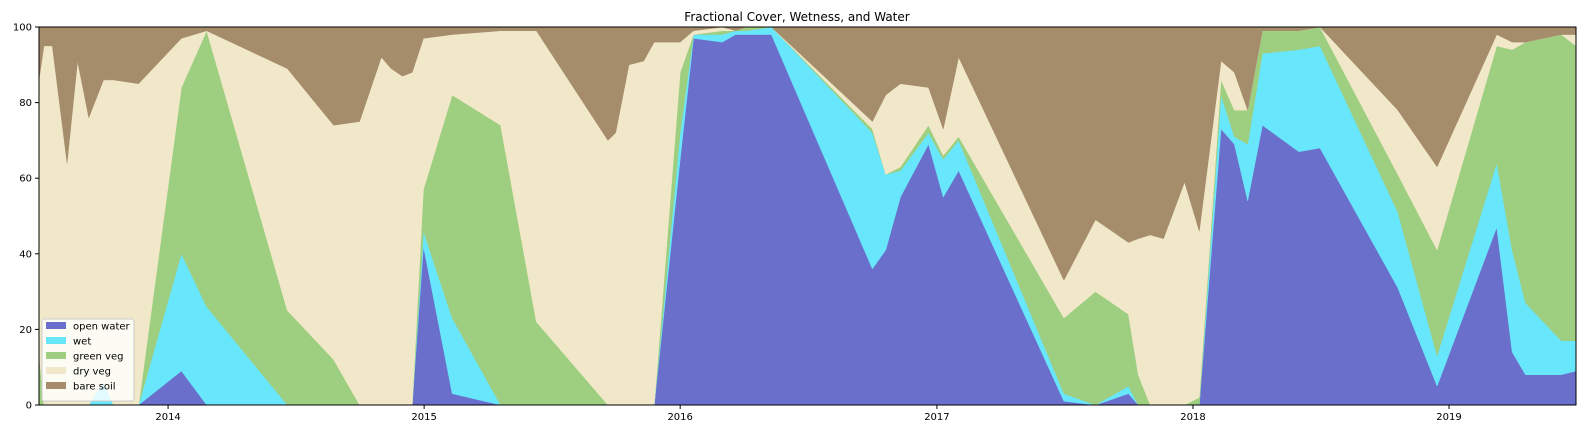 The width and height of the screenshot is (1584, 432). Describe the element at coordinates (25, 179) in the screenshot. I see `y-tick-label: 60` at that location.